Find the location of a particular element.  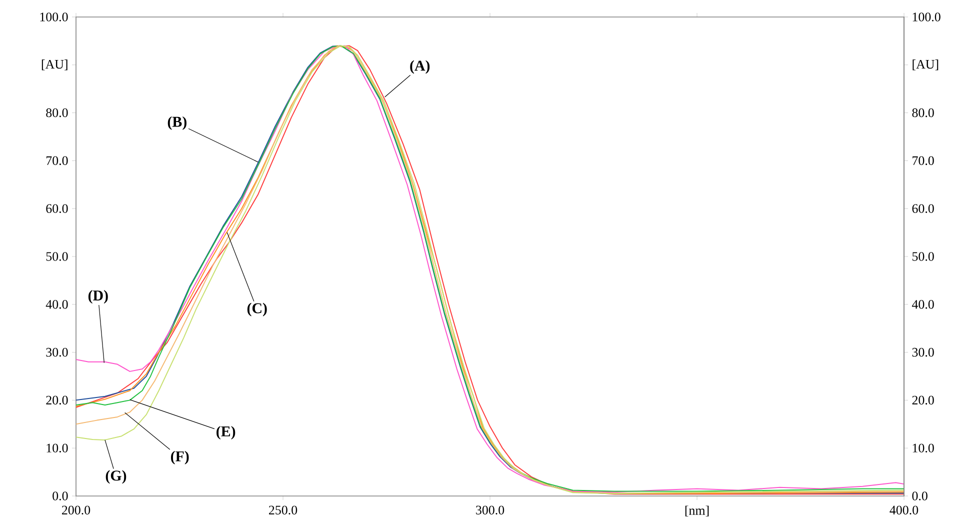

y2-tick-label: 80.0 is located at coordinates (923, 113).